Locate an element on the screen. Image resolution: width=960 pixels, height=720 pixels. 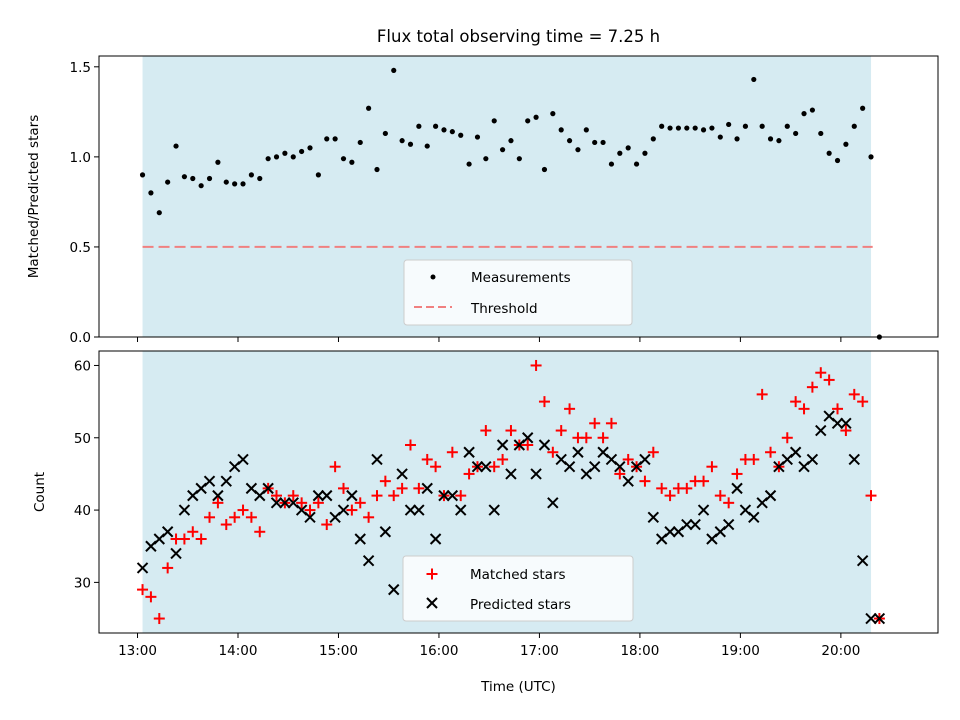
top-ytick-label-1-5: 1.5 is located at coordinates (80, 68).